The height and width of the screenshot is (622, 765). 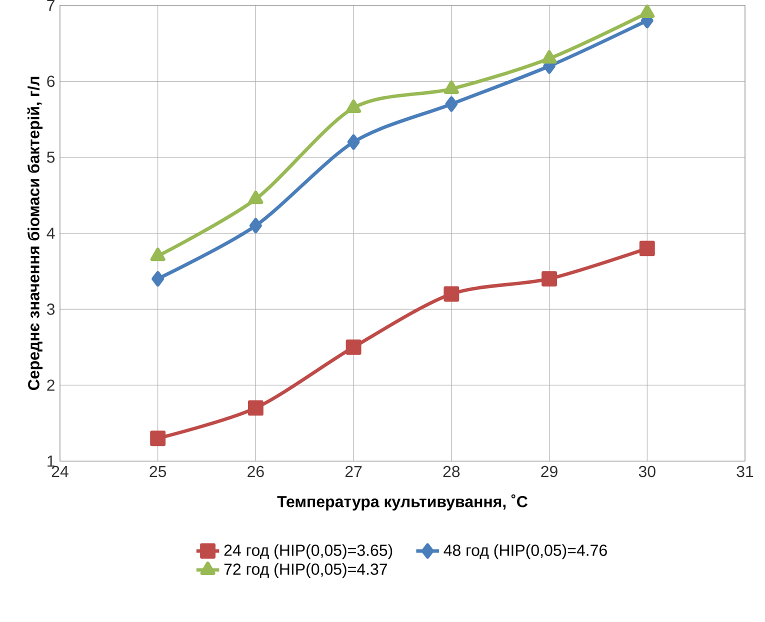 What do you see at coordinates (50, 385) in the screenshot?
I see `y-tick-label: 2` at bounding box center [50, 385].